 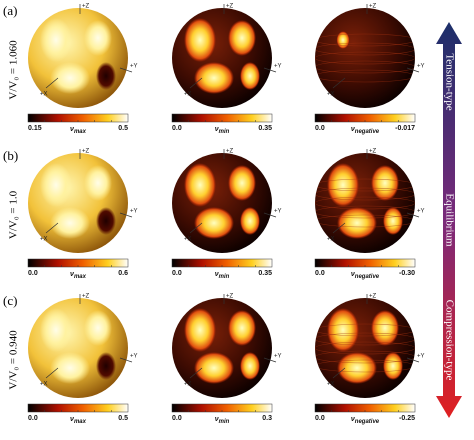 I want to click on panel-label: (a), so click(x=10, y=10).